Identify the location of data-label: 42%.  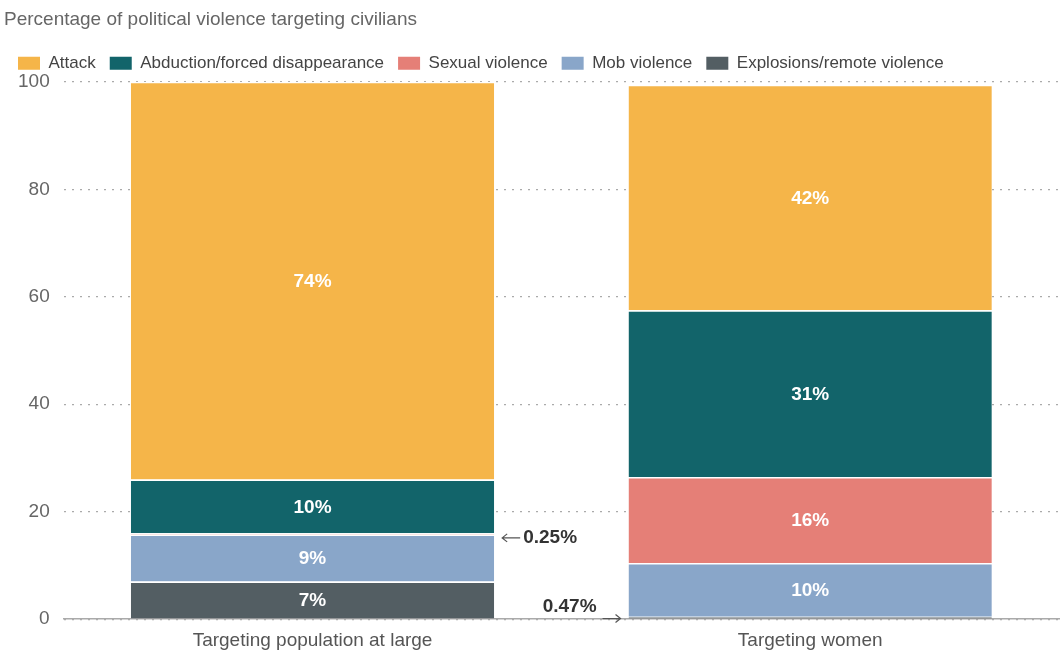
(810, 197).